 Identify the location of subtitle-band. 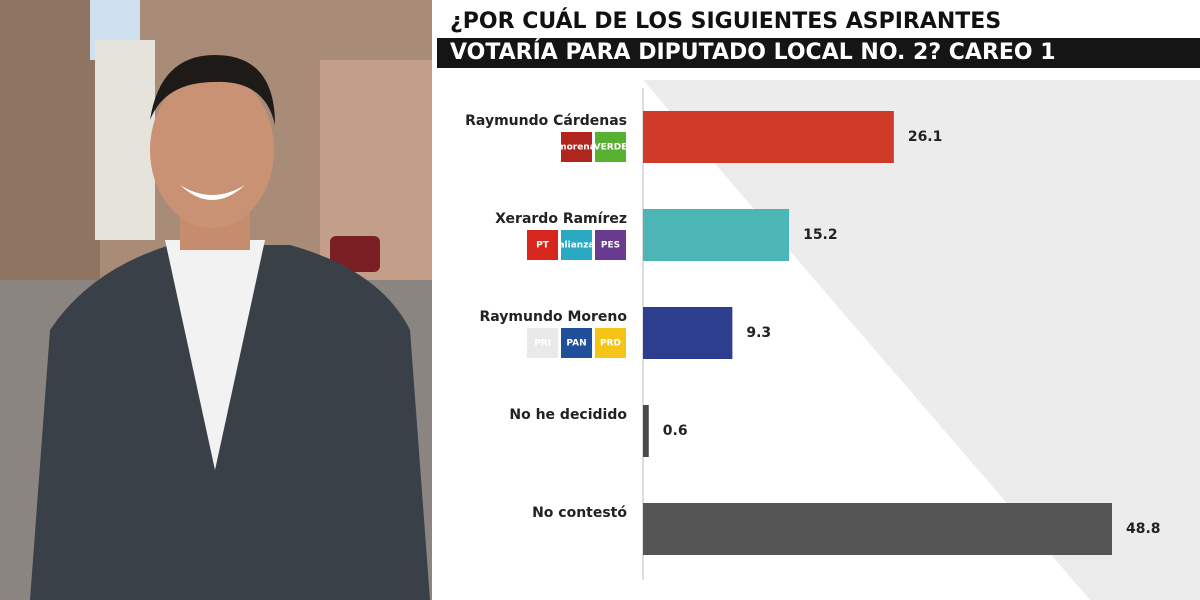
(818, 53).